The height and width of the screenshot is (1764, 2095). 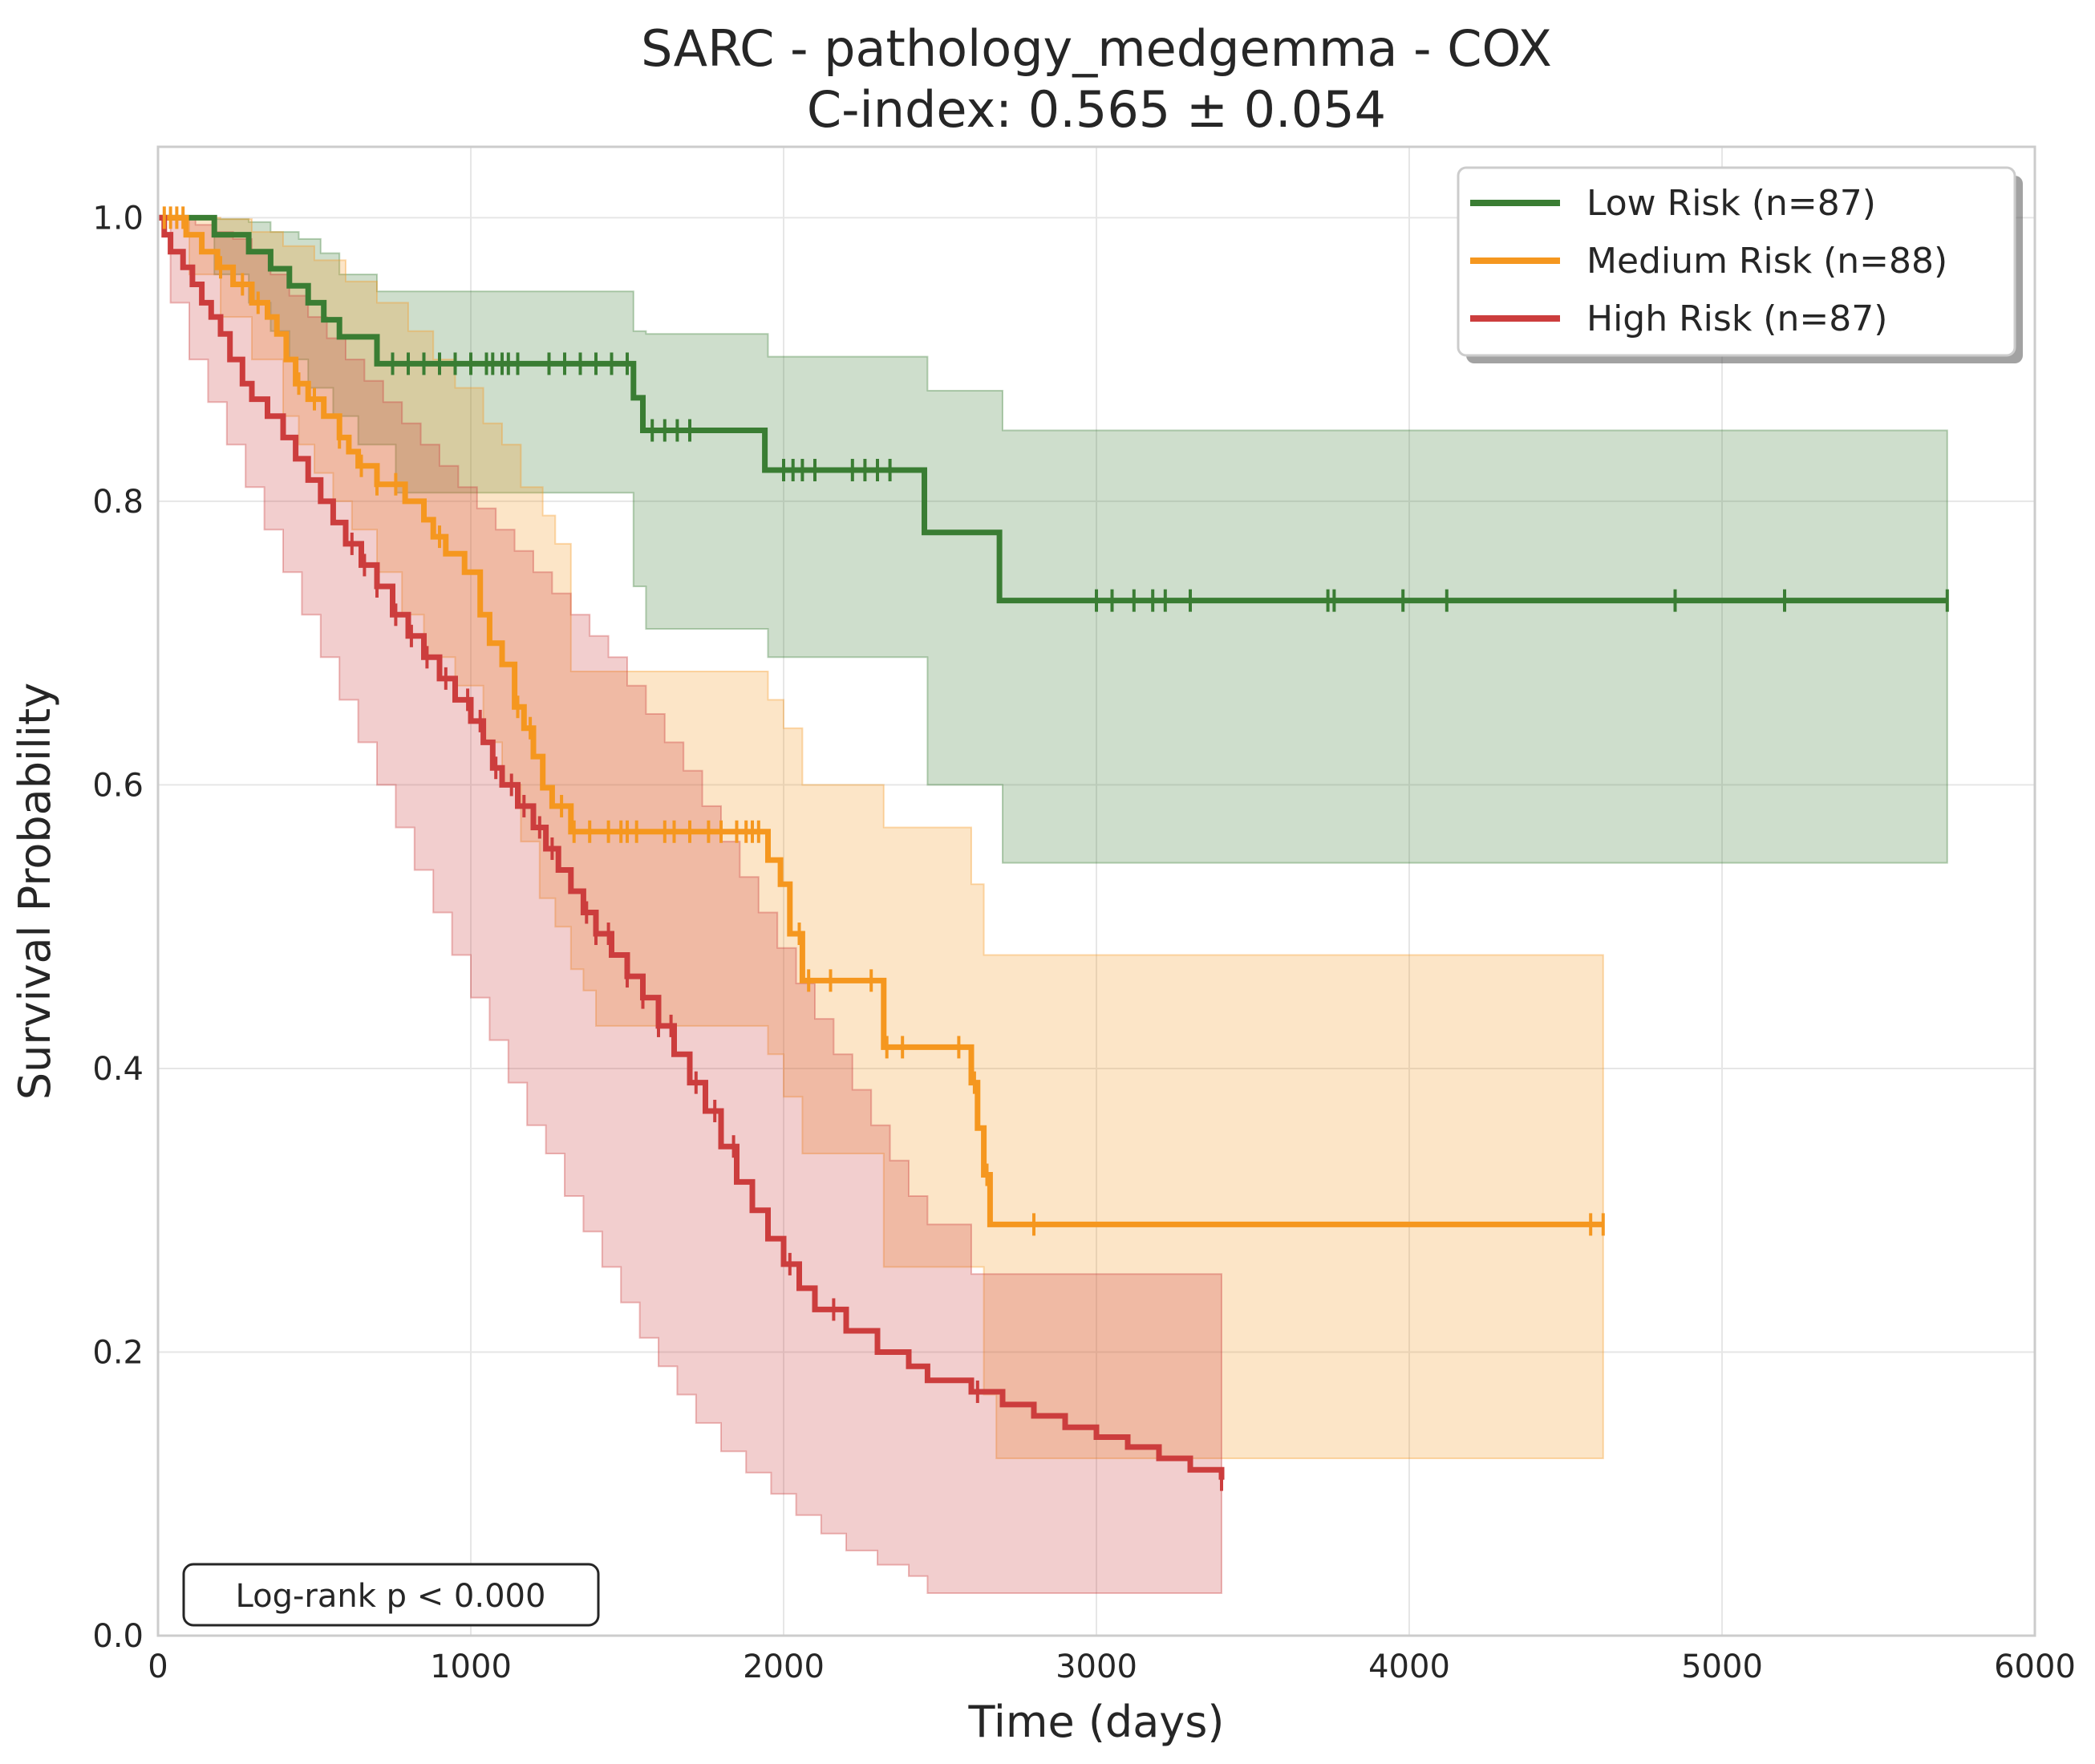 I want to click on legend-label: Medium Risk (n=88), so click(x=1766, y=262).